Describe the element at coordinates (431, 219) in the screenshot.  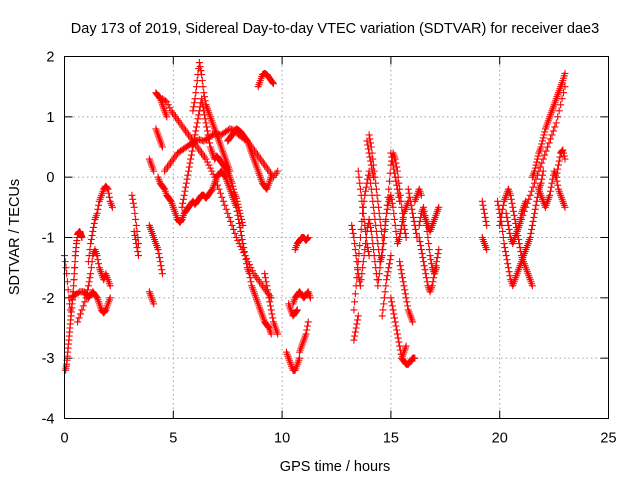
I see `series-s42` at that location.